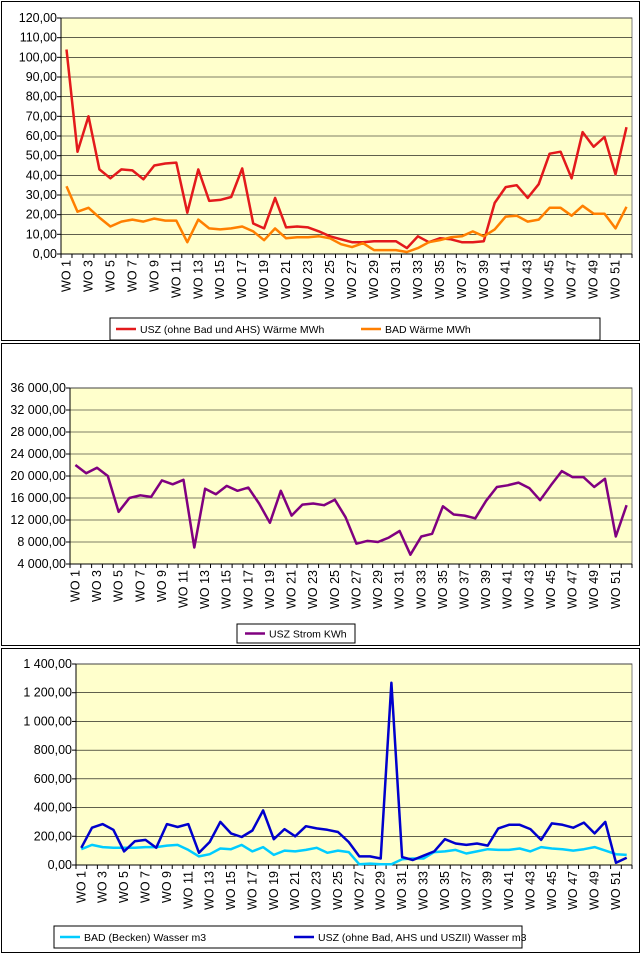 The height and width of the screenshot is (957, 641). What do you see at coordinates (53, 808) in the screenshot?
I see `y-tick-label: 400,00` at bounding box center [53, 808].